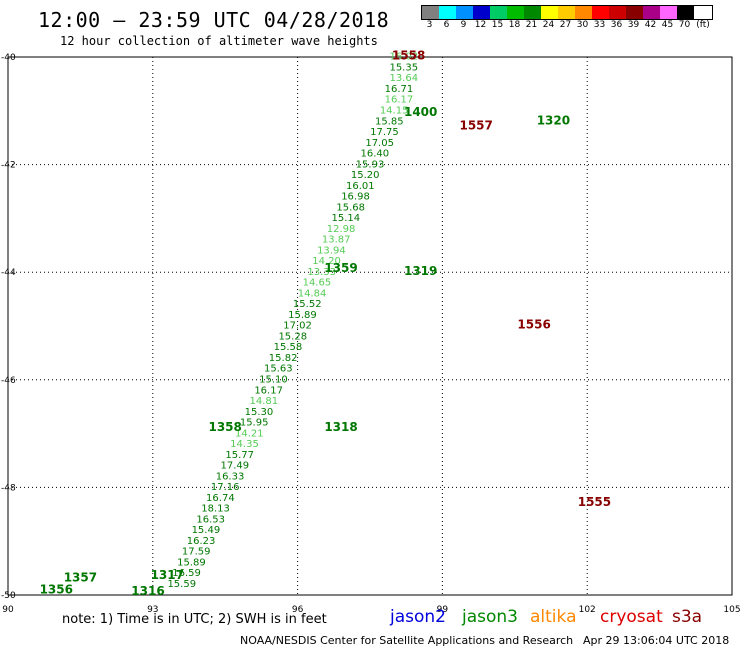  What do you see at coordinates (244, 444) in the screenshot?
I see `swh-value: 14.35` at bounding box center [244, 444].